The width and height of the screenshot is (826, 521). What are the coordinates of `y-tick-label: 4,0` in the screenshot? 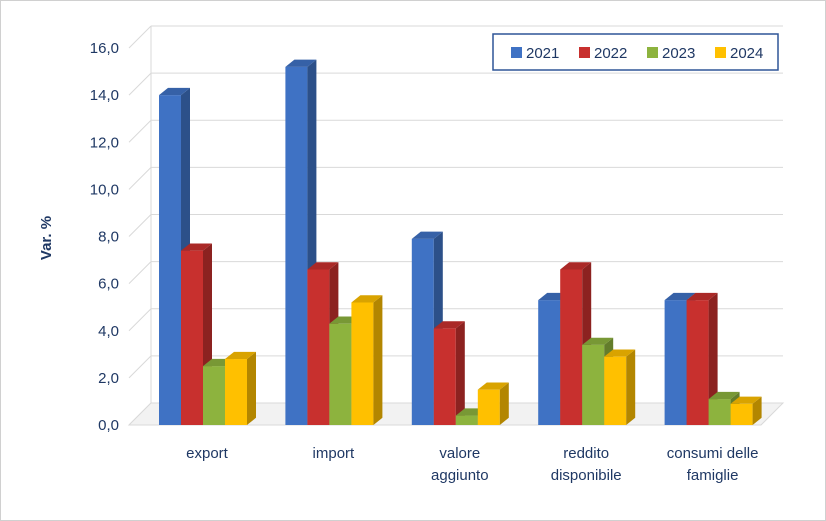 It's located at (108, 331).